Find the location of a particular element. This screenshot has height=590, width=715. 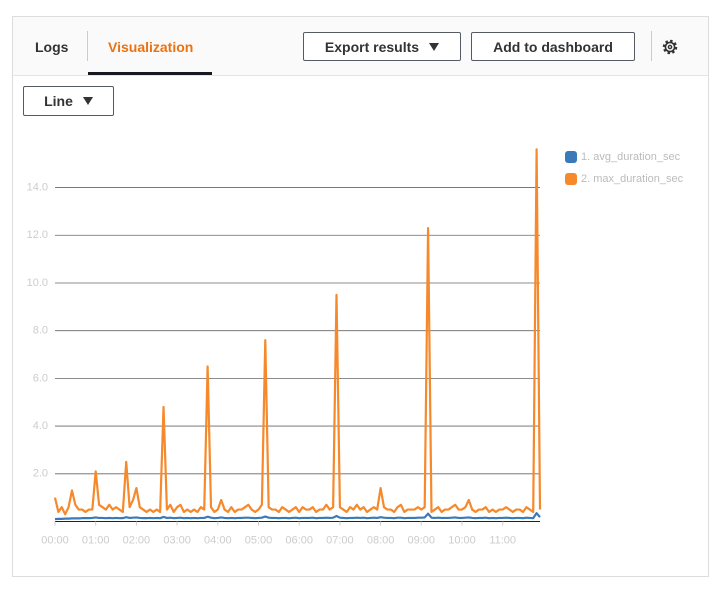

x-tick-label: 01:00 is located at coordinates (96, 540).